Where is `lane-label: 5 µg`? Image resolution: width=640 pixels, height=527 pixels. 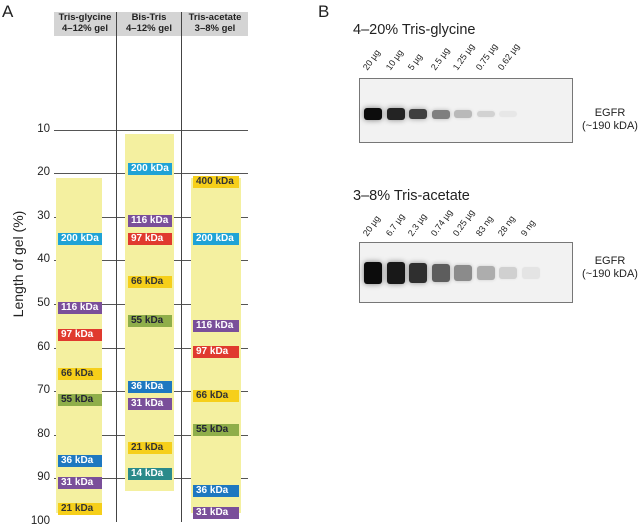 lane-label: 5 µg is located at coordinates (415, 61).